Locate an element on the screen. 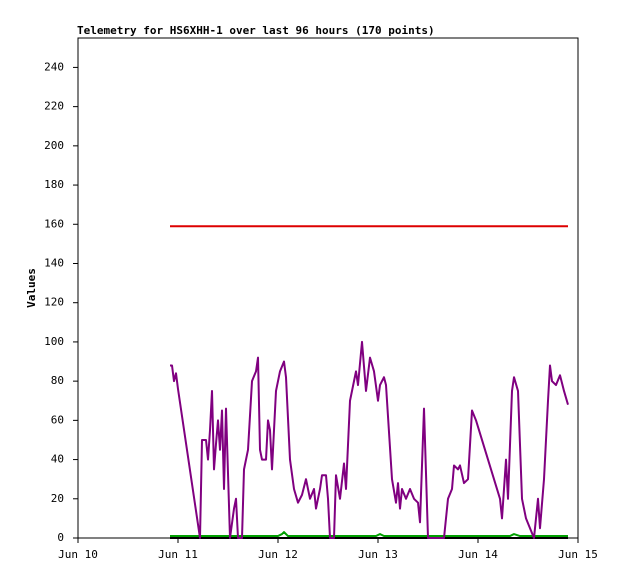 Image resolution: width=618 pixels, height=583 pixels. y-tick-label: 200 is located at coordinates (54, 145).